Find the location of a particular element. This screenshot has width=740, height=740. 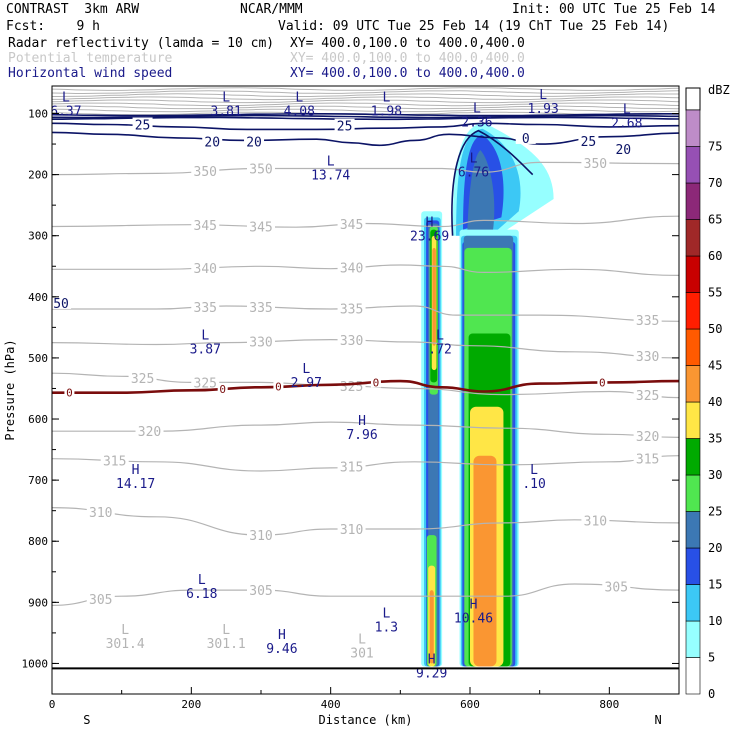

colorbar-level-label: 75 is located at coordinates (715, 147).